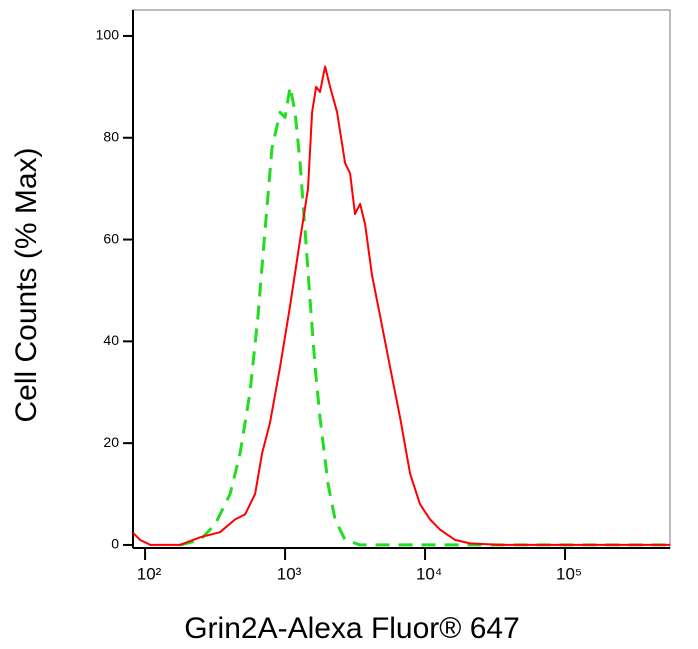  What do you see at coordinates (111, 340) in the screenshot?
I see `y-tick-label: 40` at bounding box center [111, 340].